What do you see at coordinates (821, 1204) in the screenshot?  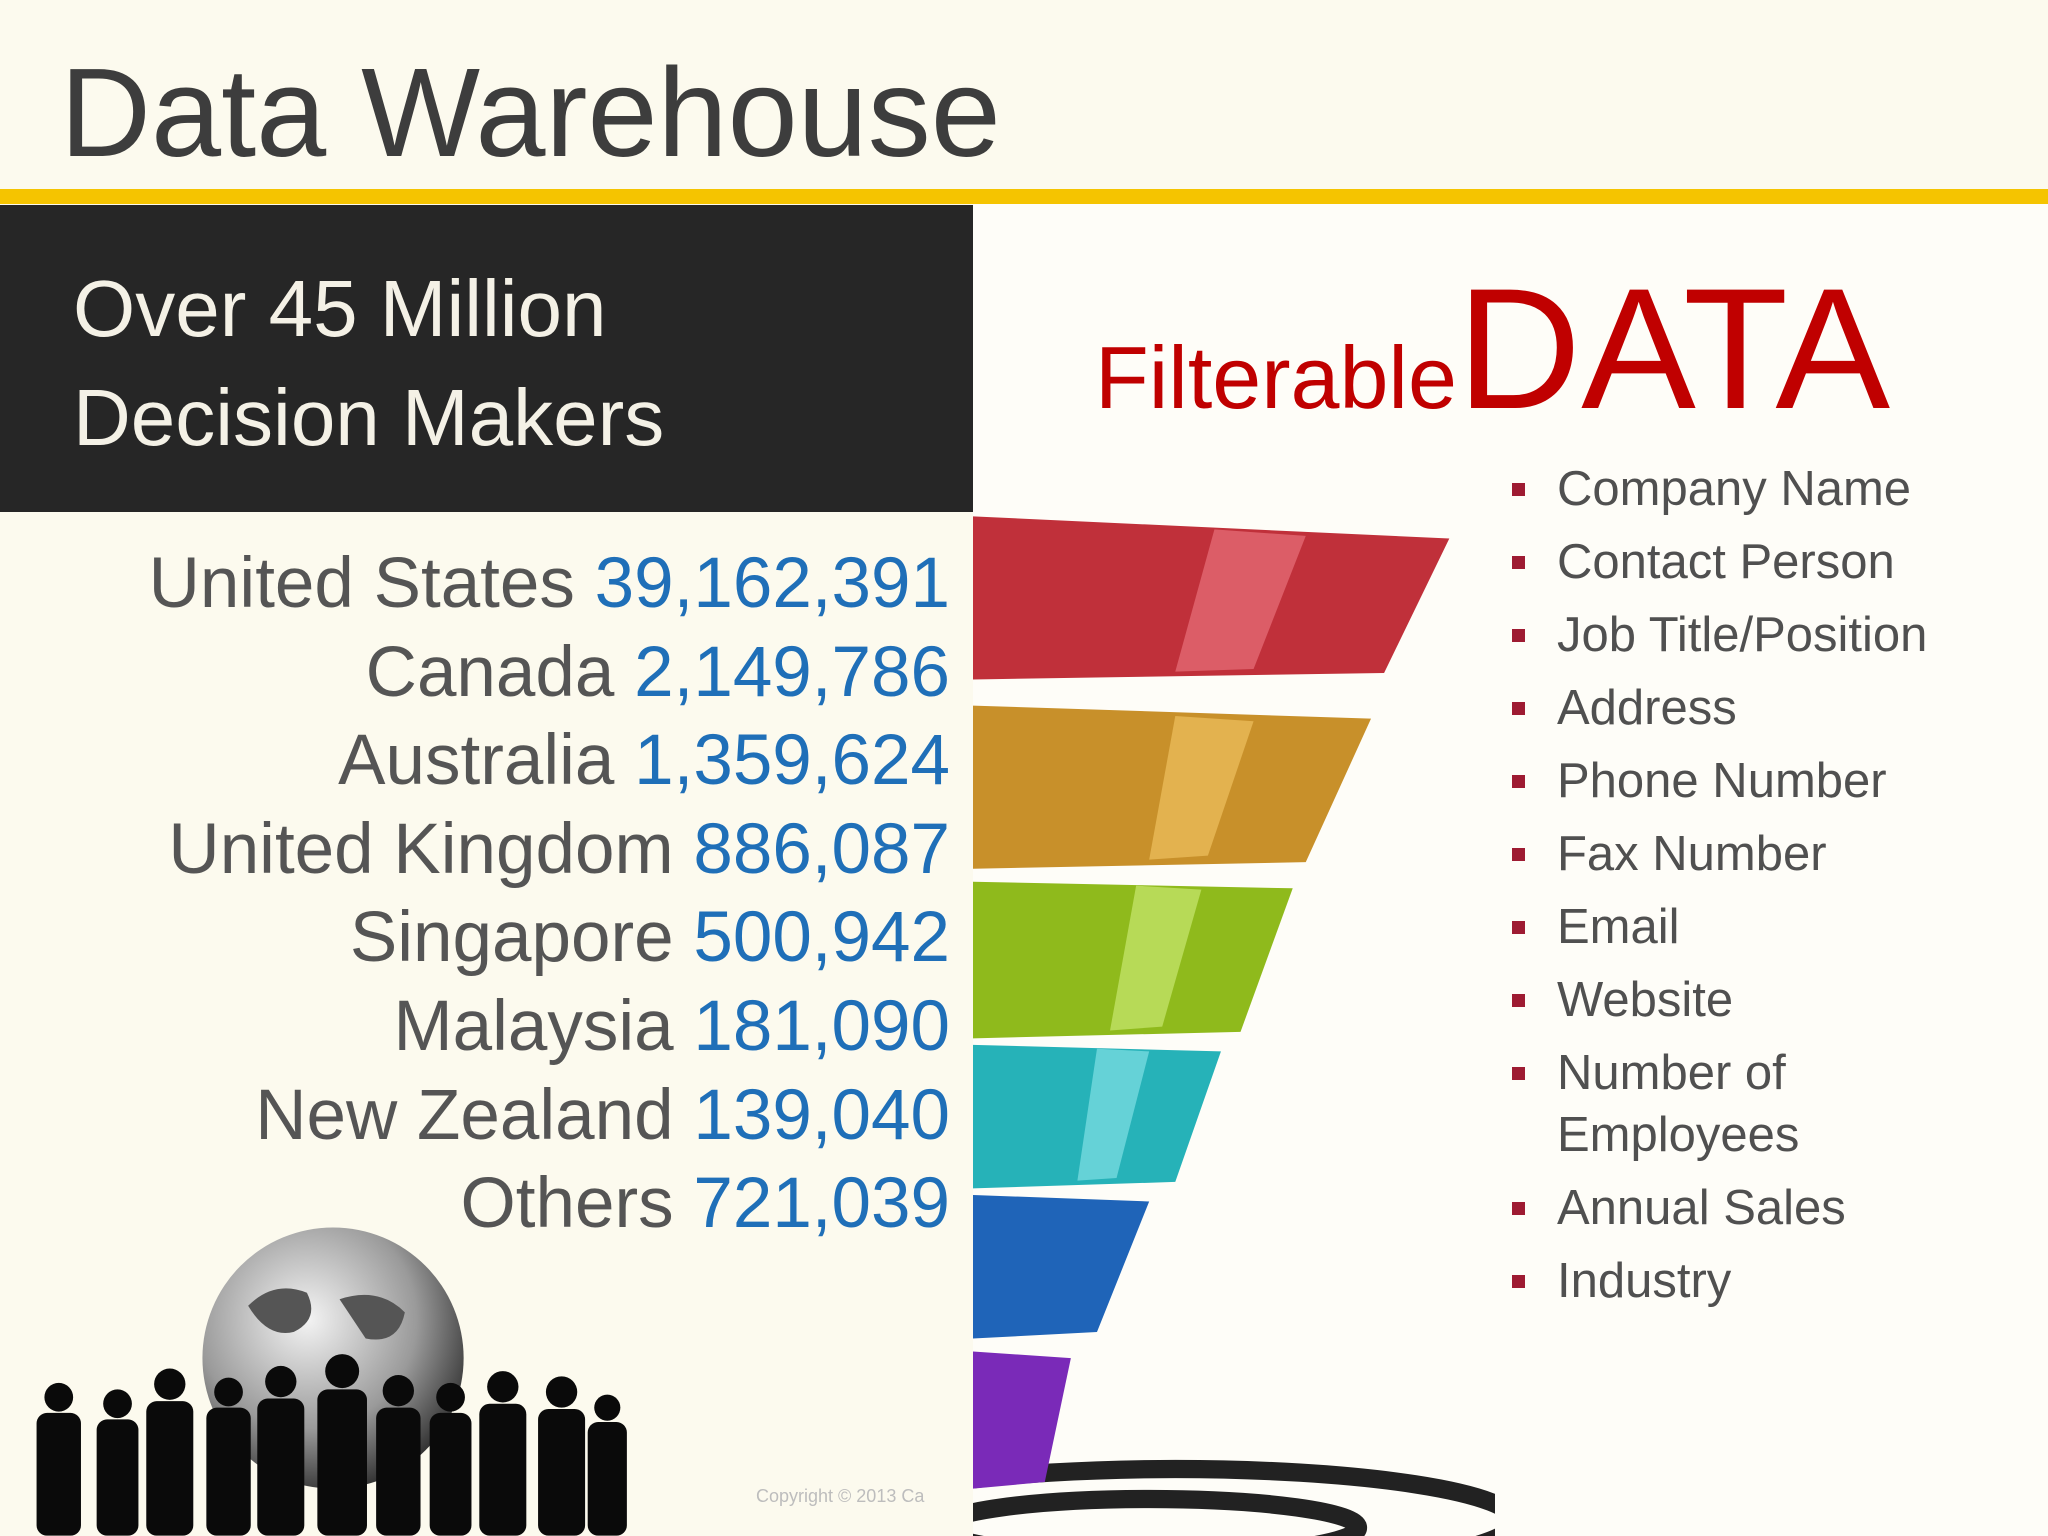 I see `country-count: 721,039` at bounding box center [821, 1204].